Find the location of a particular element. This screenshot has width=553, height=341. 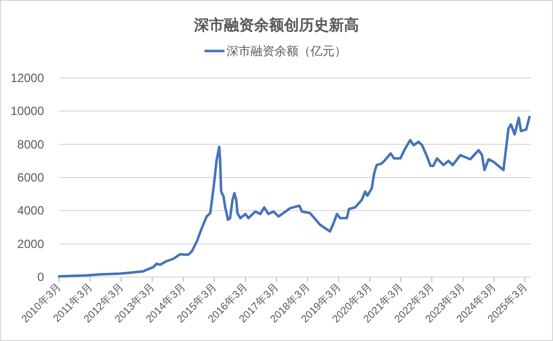

legend: 深市融资余额（亿元） is located at coordinates (275, 51).